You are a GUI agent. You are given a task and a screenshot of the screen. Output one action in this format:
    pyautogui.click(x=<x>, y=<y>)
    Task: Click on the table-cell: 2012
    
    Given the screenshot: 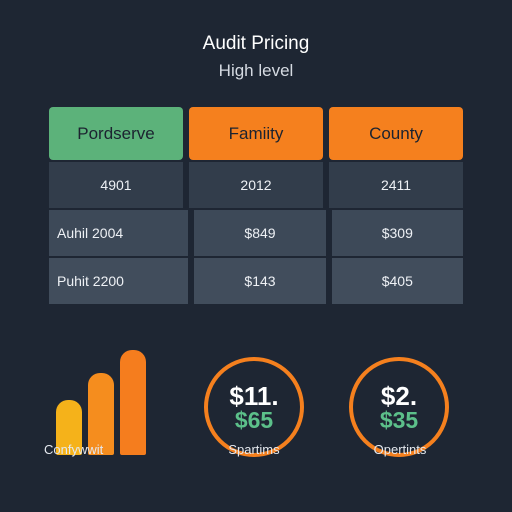 What is the action you would take?
    pyautogui.click(x=256, y=185)
    